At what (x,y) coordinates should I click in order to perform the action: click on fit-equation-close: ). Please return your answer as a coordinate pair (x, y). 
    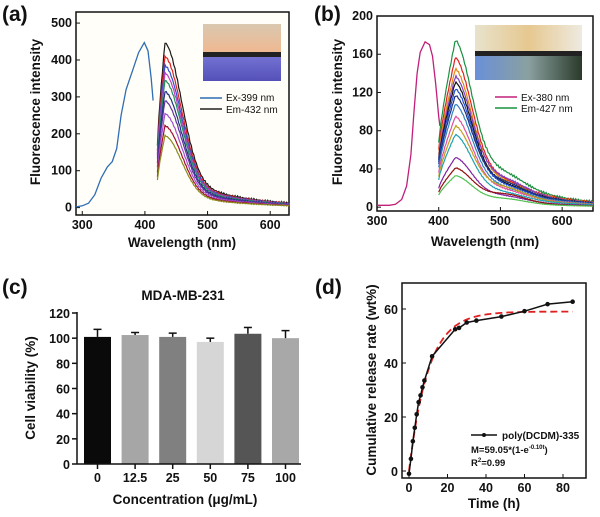
    Looking at the image, I should click on (546, 450).